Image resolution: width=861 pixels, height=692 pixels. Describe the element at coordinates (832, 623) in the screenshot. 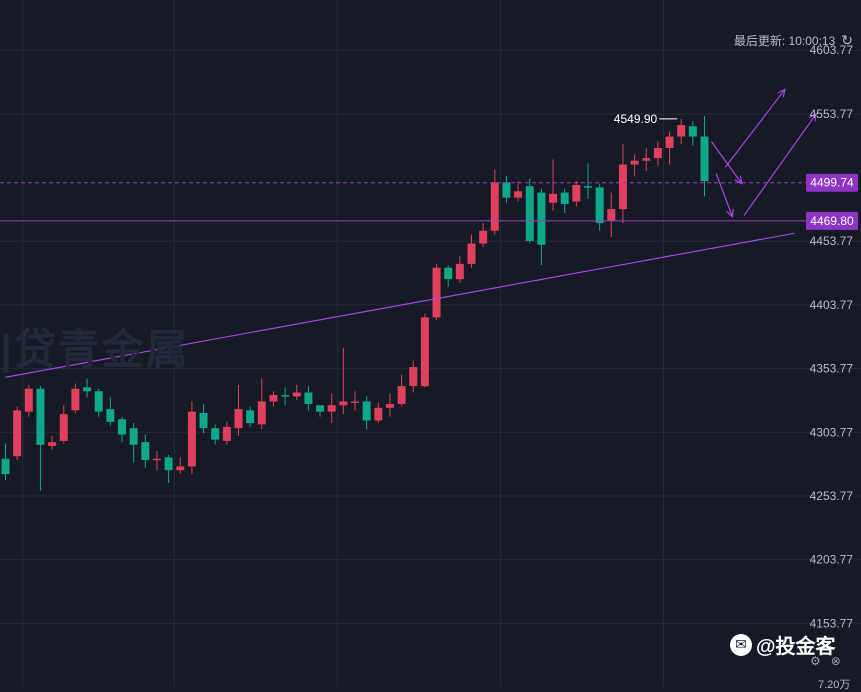

I see `y-tick-label: 4153.77` at that location.